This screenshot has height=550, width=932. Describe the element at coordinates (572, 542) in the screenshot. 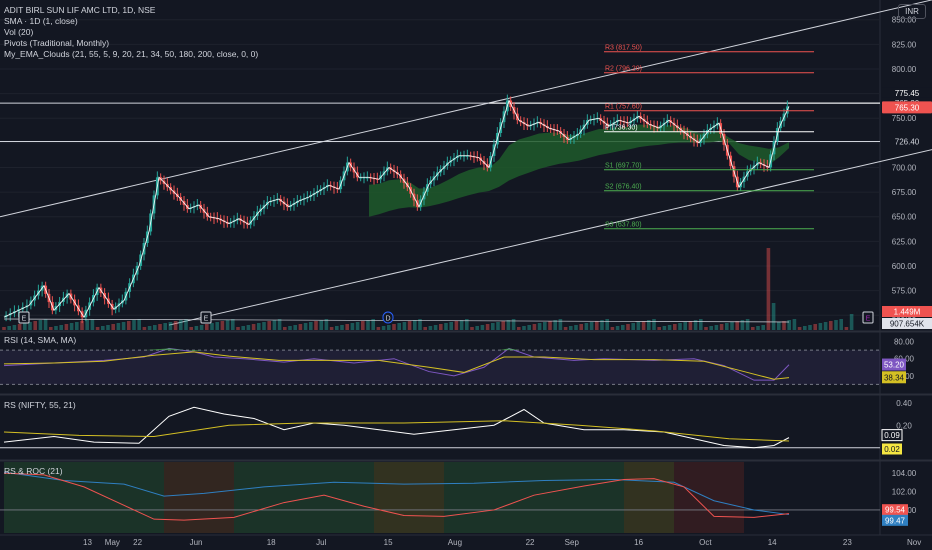

I see `time-tick-label: Sep` at that location.